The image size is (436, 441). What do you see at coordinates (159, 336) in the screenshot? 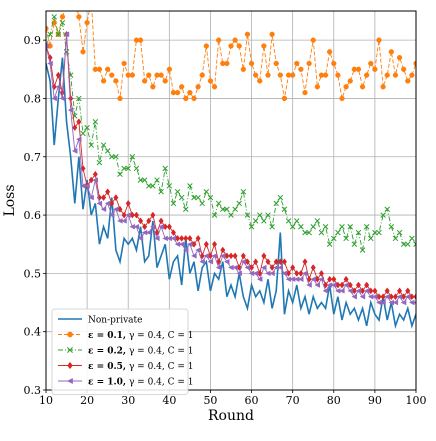
I see `legend-label-rest: γ = 0.4, C = 1` at bounding box center [159, 336].